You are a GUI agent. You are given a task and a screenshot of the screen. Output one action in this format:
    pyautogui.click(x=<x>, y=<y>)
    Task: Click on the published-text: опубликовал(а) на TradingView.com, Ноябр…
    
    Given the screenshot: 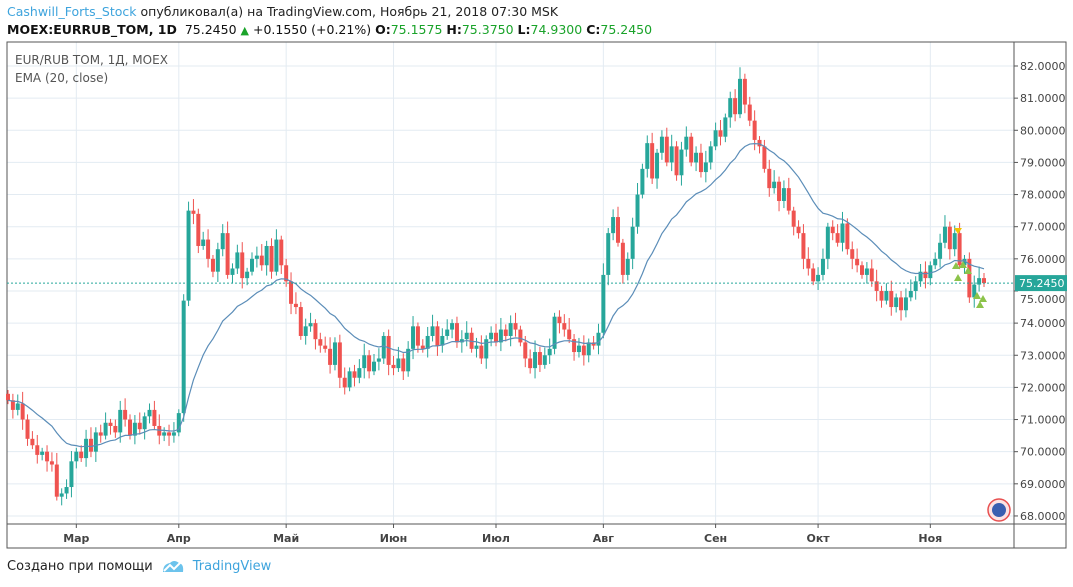 What is the action you would take?
    pyautogui.click(x=349, y=11)
    